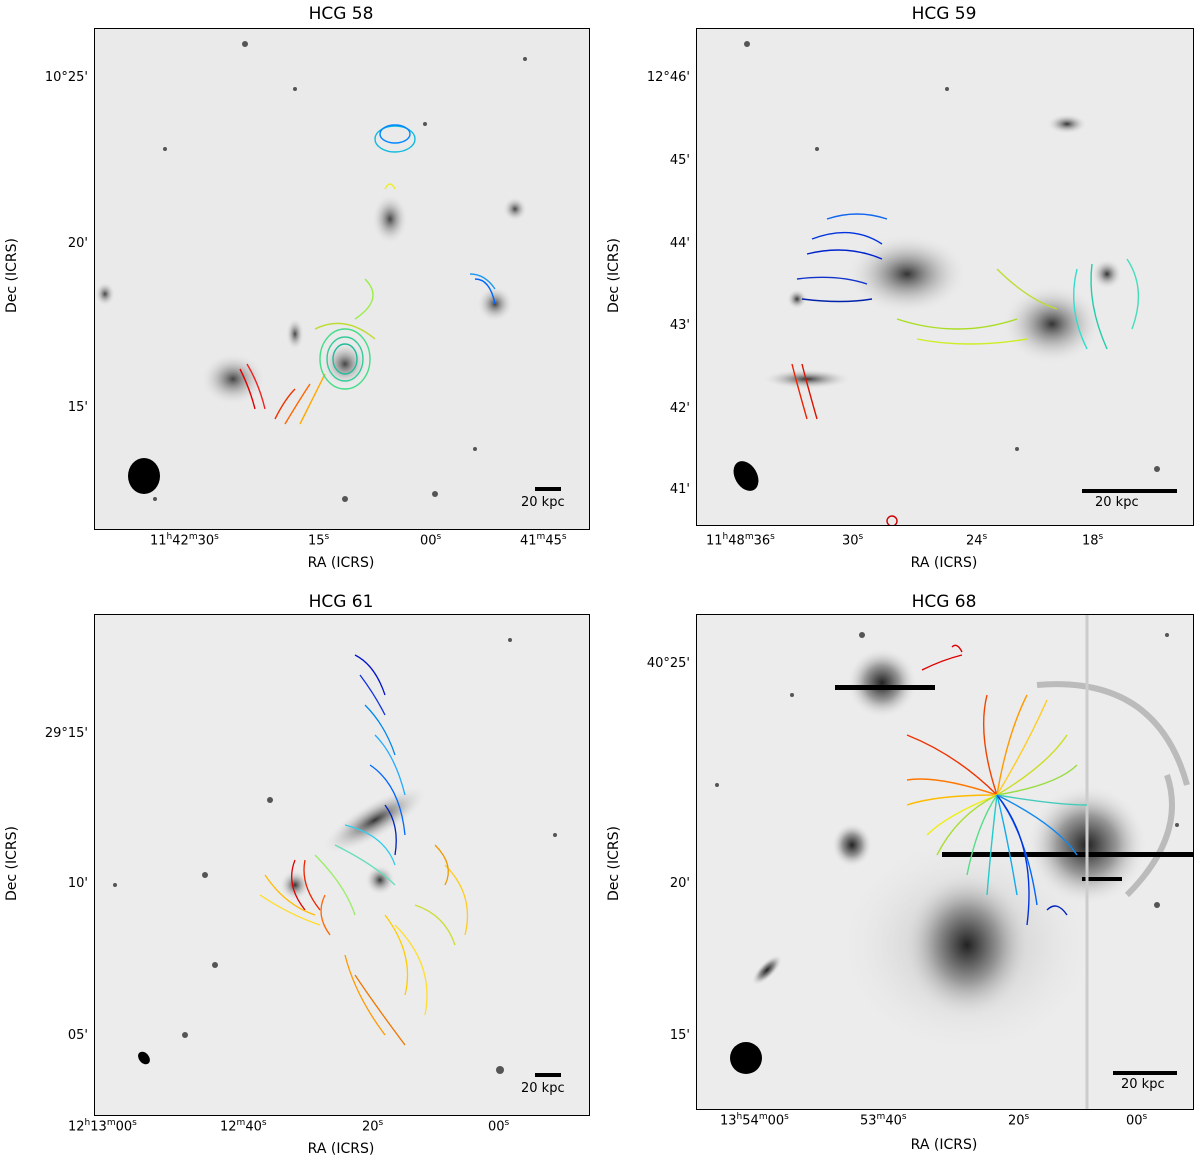 This screenshot has width=1200, height=1165. Describe the element at coordinates (66, 733) in the screenshot. I see `dec-tick: 29°15'` at that location.